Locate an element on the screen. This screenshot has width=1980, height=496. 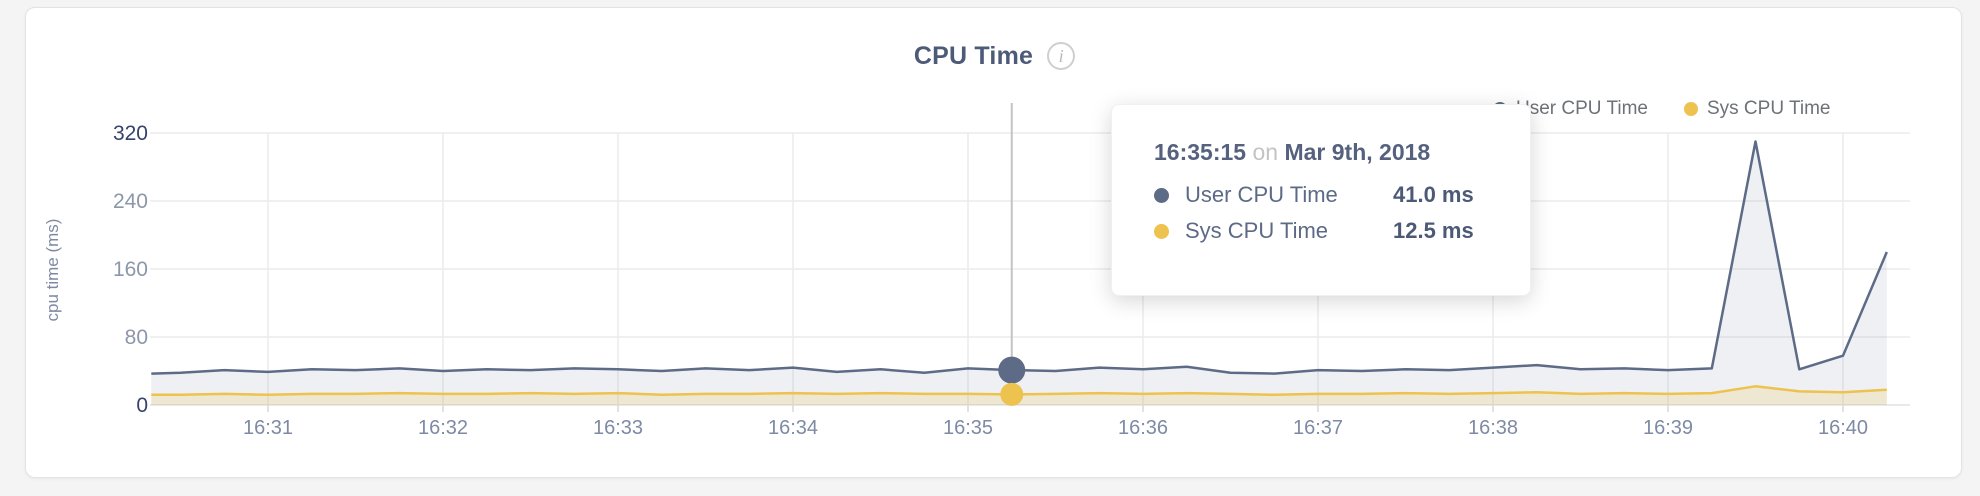
tooltip-date: Mar 9th, 2018 is located at coordinates (1357, 152).